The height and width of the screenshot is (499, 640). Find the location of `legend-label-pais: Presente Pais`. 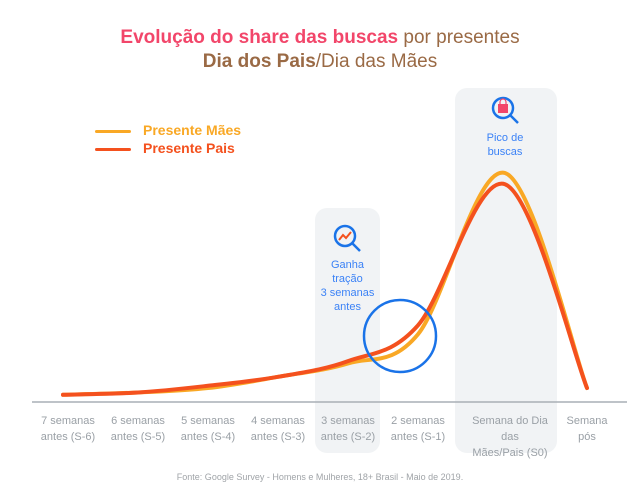

legend-label-pais: Presente Pais is located at coordinates (189, 148).